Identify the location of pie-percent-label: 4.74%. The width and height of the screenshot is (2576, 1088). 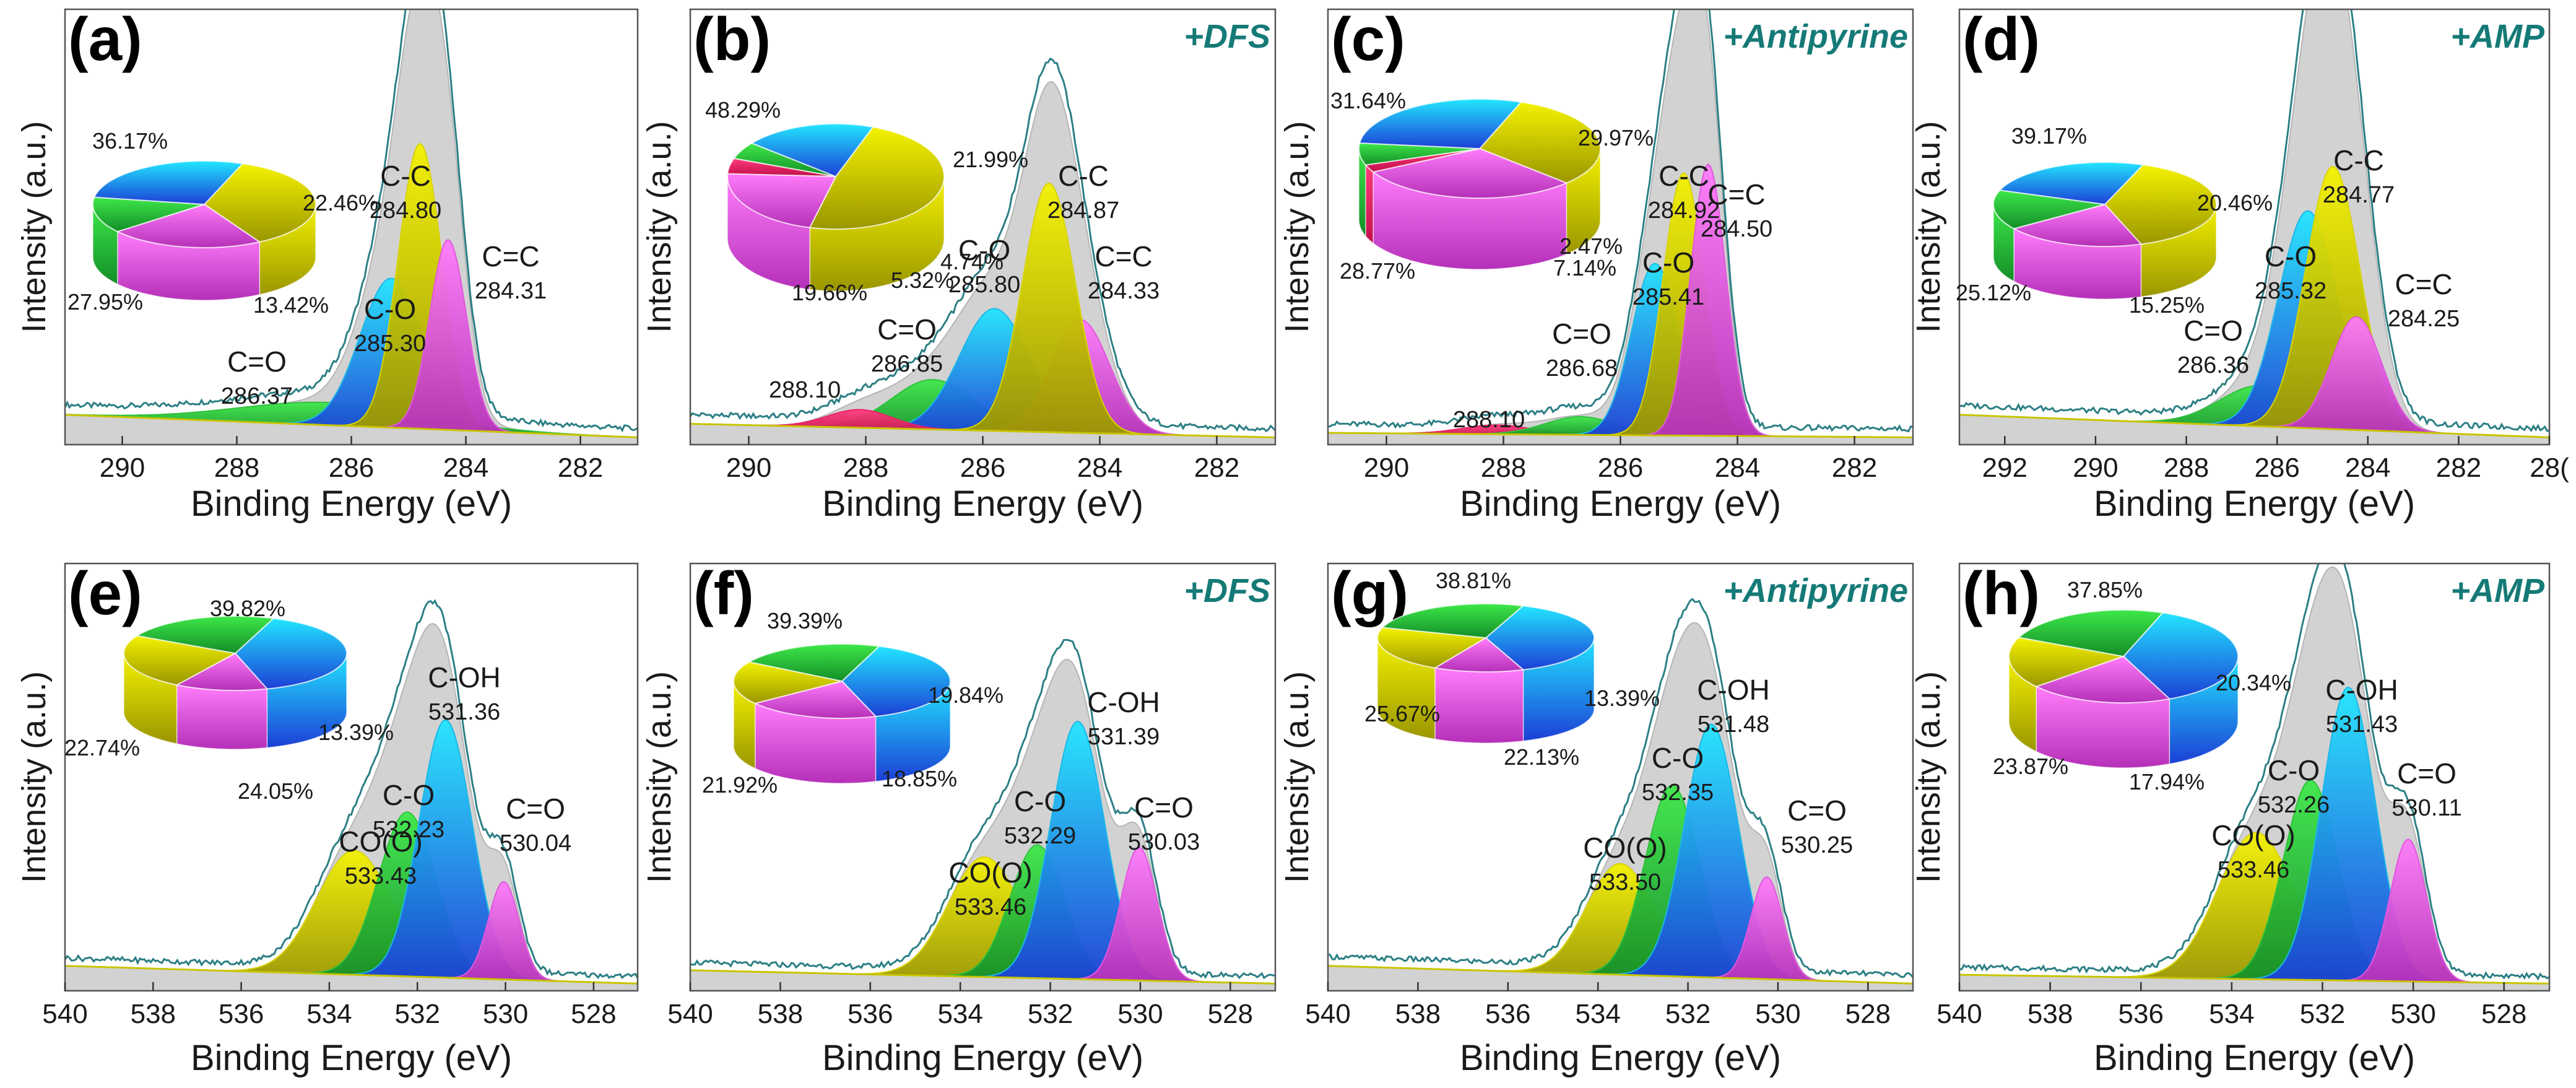
(972, 261).